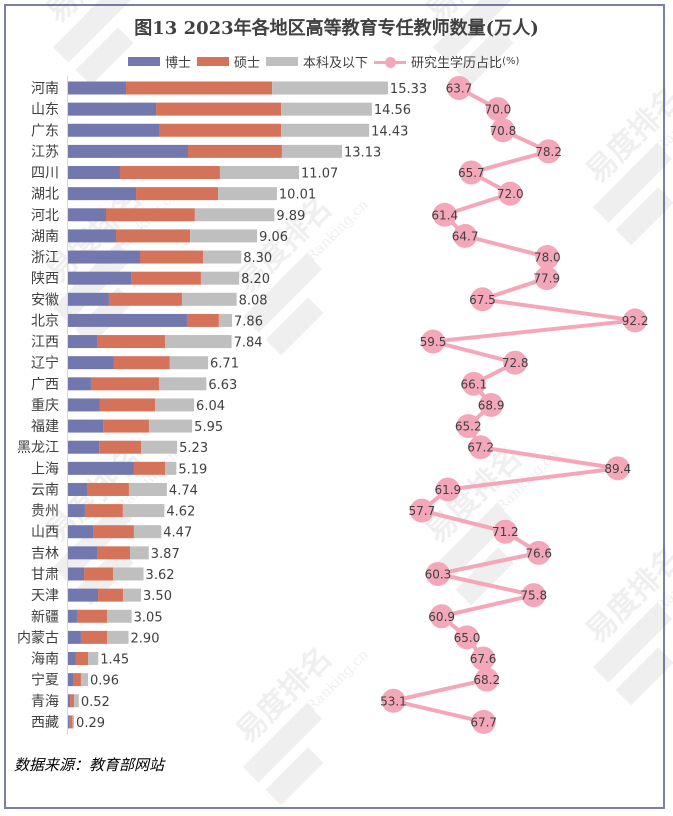 This screenshot has width=673, height=816. What do you see at coordinates (45, 469) in the screenshot?
I see `category-label: 上海` at bounding box center [45, 469].